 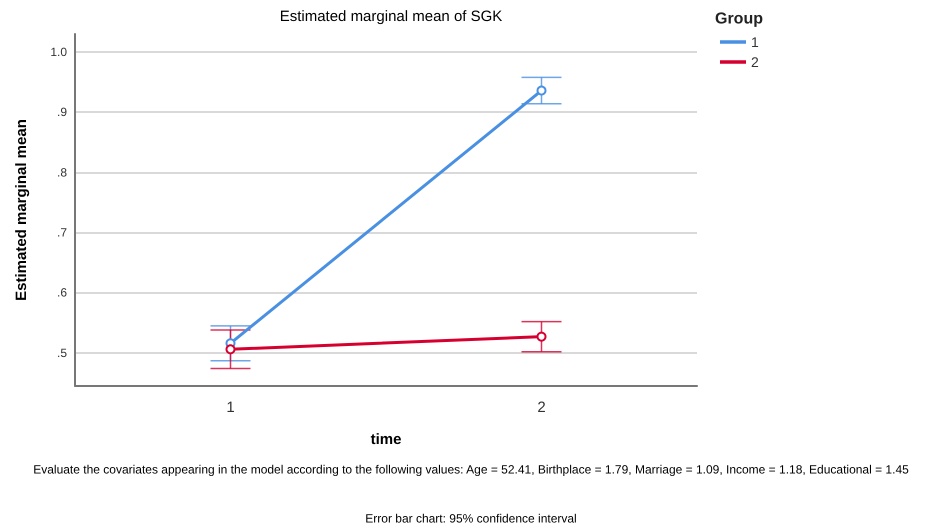 What do you see at coordinates (755, 62) in the screenshot?
I see `legend-label: 2` at bounding box center [755, 62].